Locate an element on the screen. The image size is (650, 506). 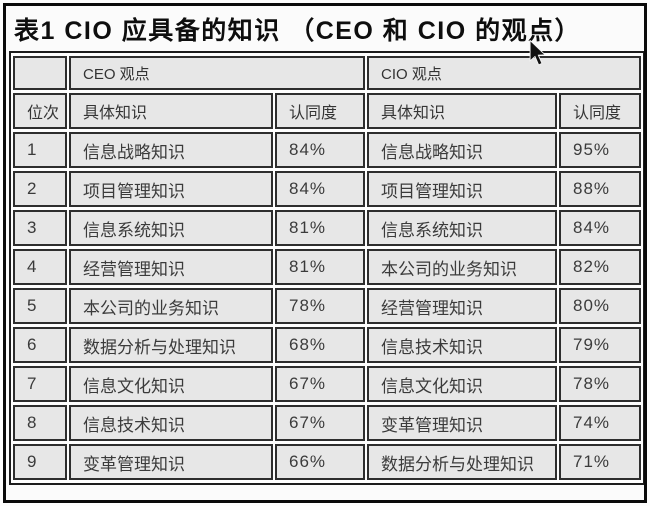
rank-cell: 5 is located at coordinates (40, 306).